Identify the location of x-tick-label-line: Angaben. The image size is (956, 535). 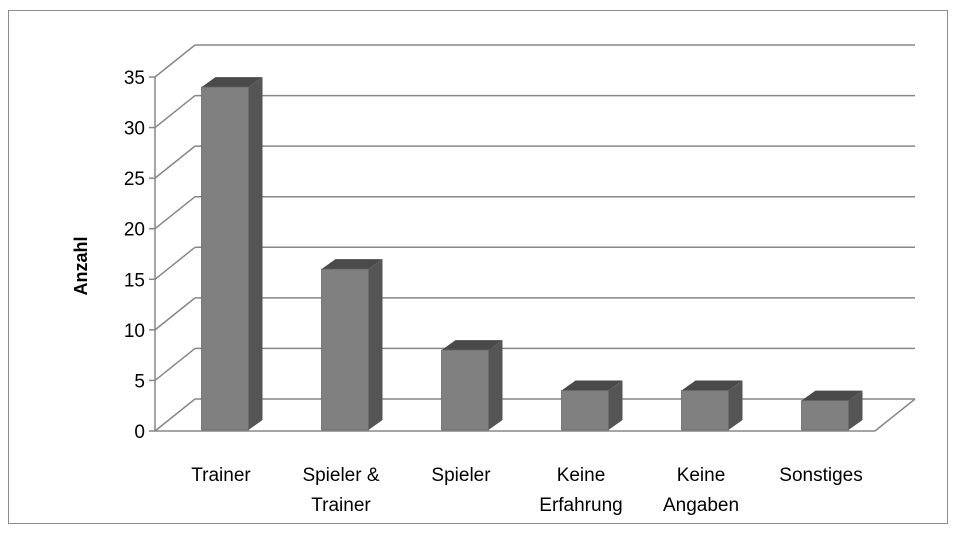
(701, 505).